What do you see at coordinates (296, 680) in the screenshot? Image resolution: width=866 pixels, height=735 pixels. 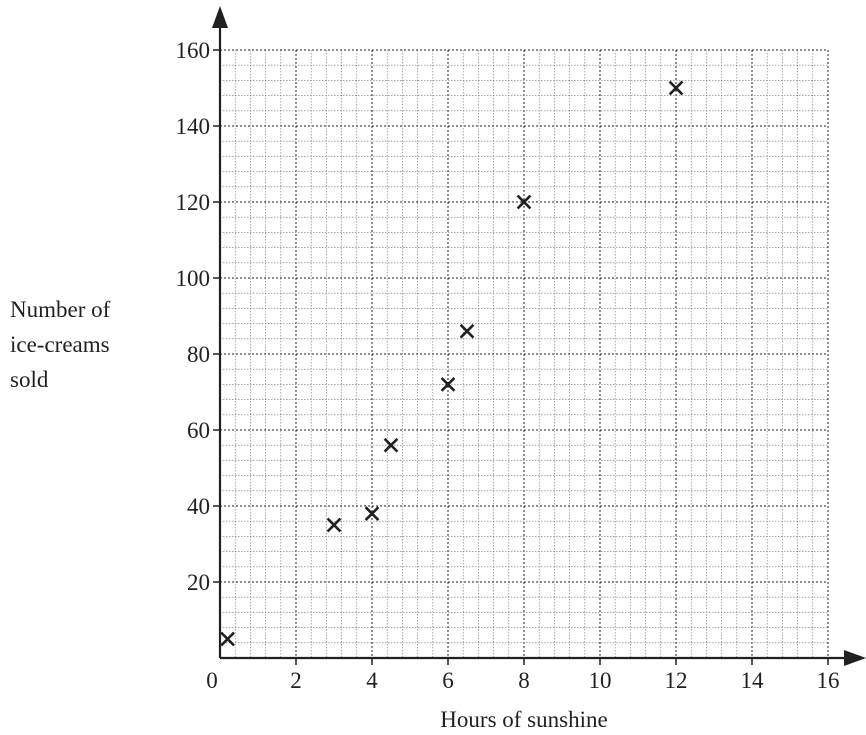 I see `x-tick-label: 2` at bounding box center [296, 680].